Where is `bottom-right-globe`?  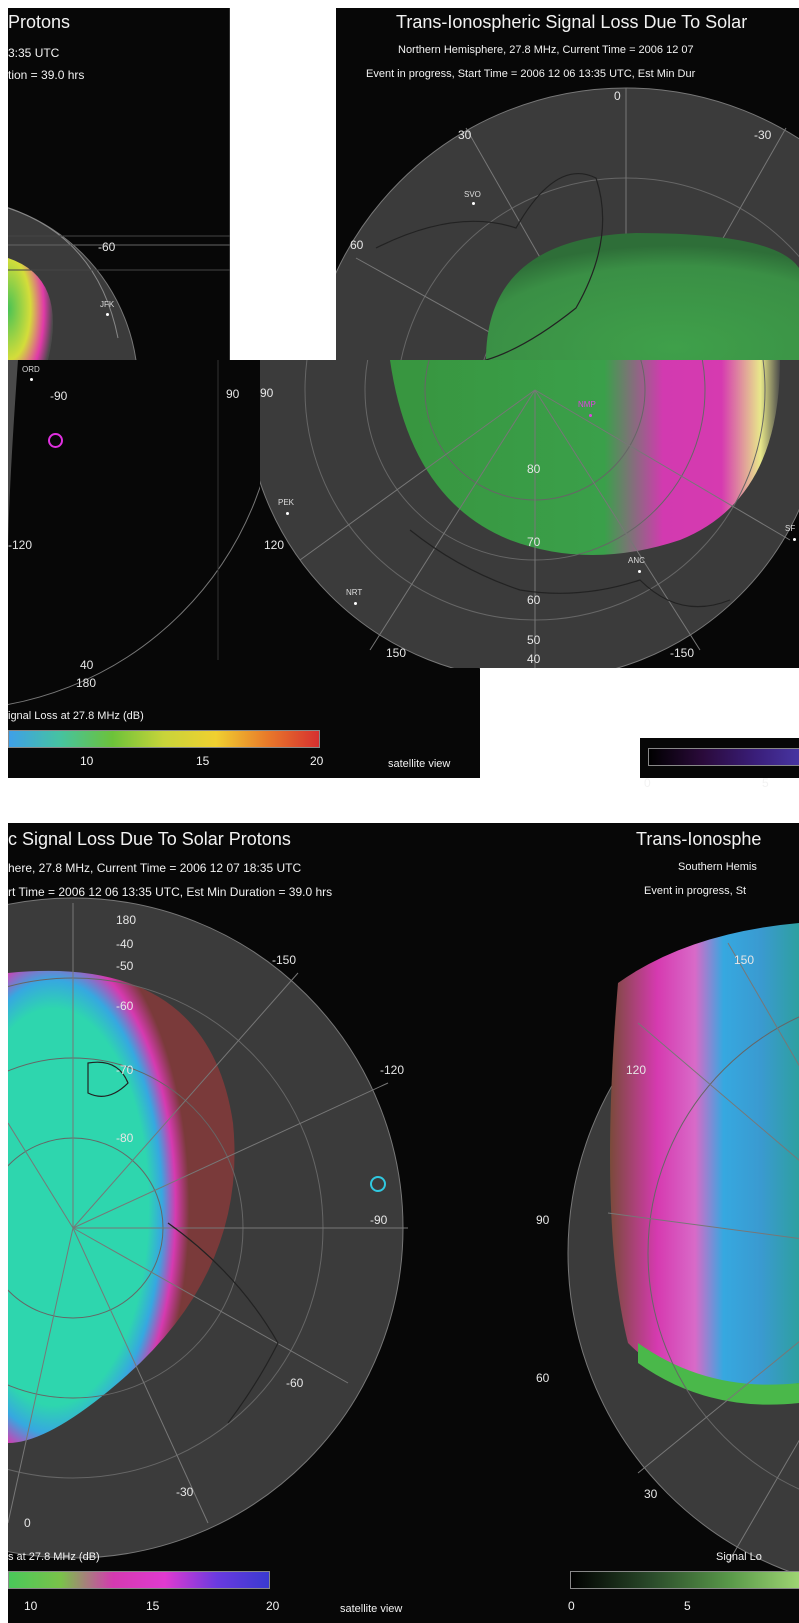
bottom-right-globe is located at coordinates (683, 1249).